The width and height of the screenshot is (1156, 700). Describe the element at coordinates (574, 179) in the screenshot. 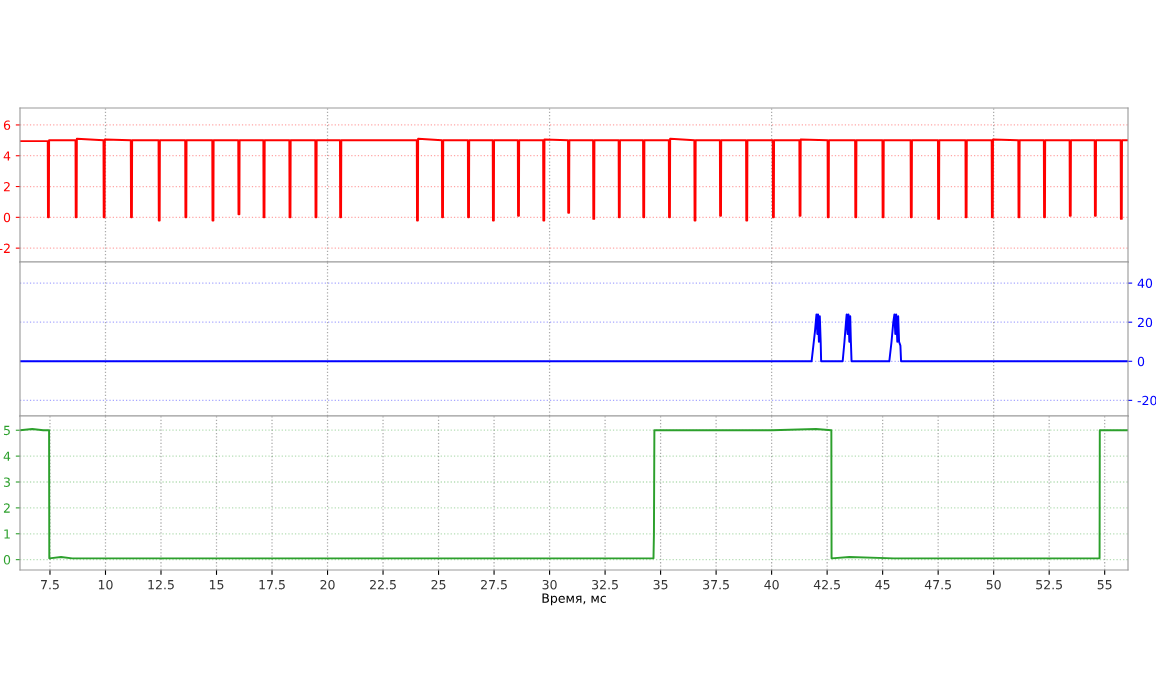

I see `line-series` at that location.